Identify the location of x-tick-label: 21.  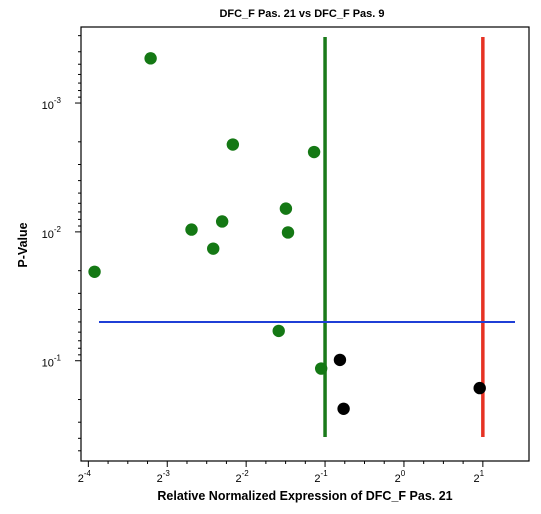
(479, 477).